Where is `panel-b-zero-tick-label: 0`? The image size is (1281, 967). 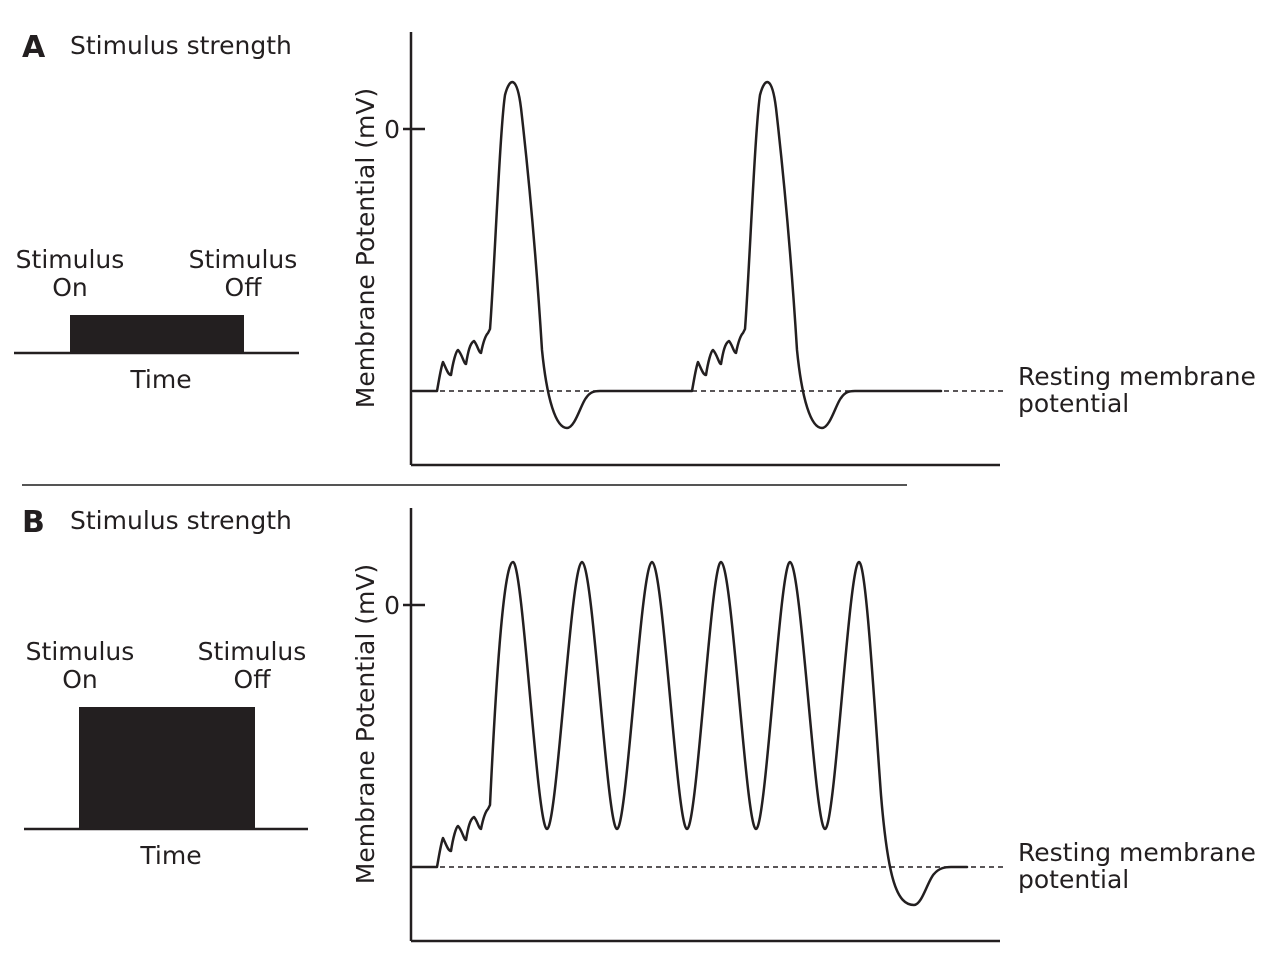
panel-b-zero-tick-label: 0 is located at coordinates (392, 605).